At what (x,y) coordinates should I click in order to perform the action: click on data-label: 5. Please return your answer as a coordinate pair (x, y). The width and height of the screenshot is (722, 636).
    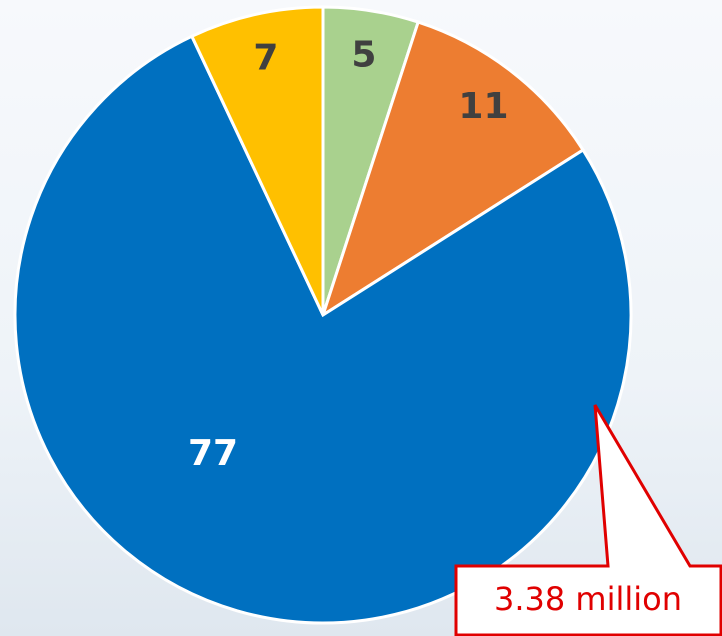
    Looking at the image, I should click on (363, 54).